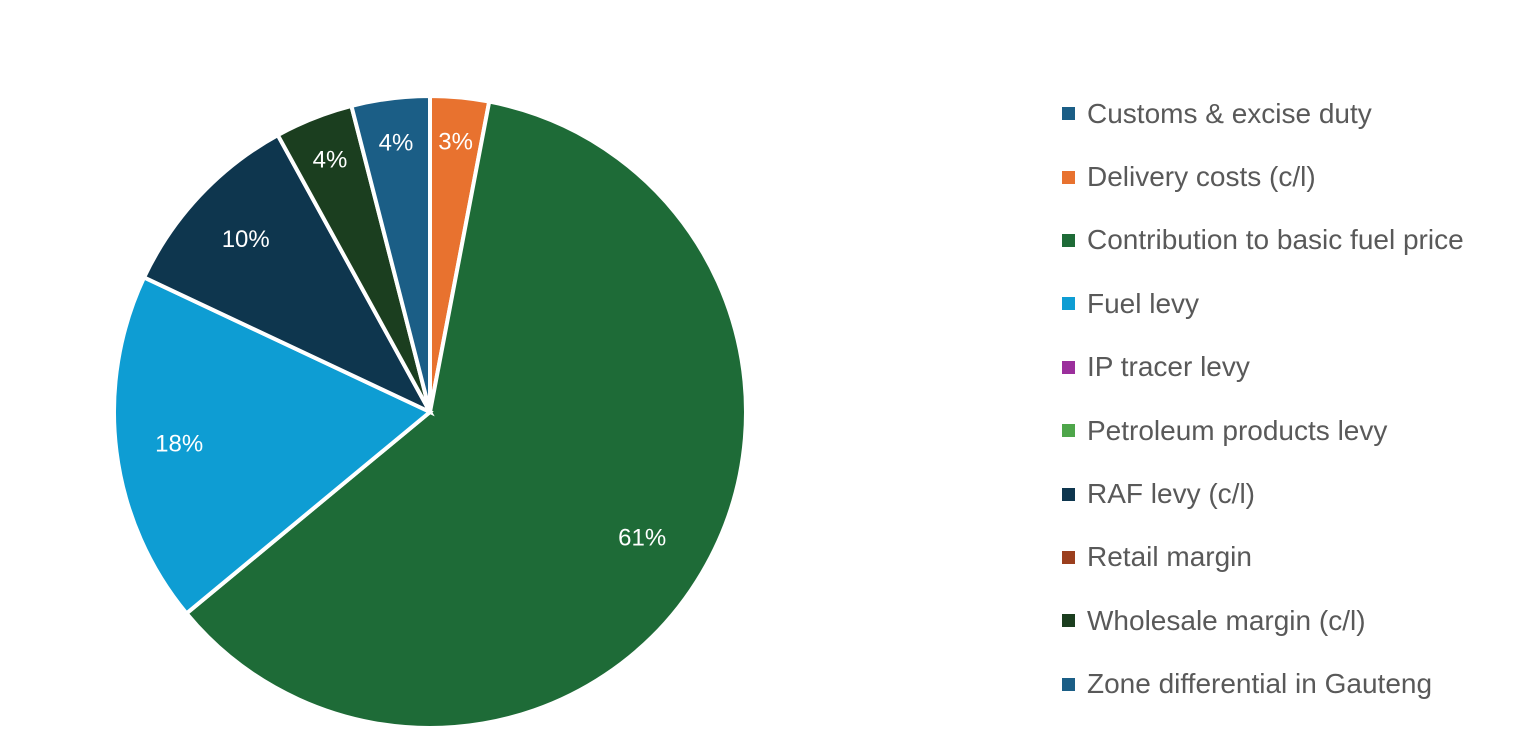 This screenshot has height=744, width=1536. Describe the element at coordinates (1143, 303) in the screenshot. I see `legend-label: Fuel levy` at that location.